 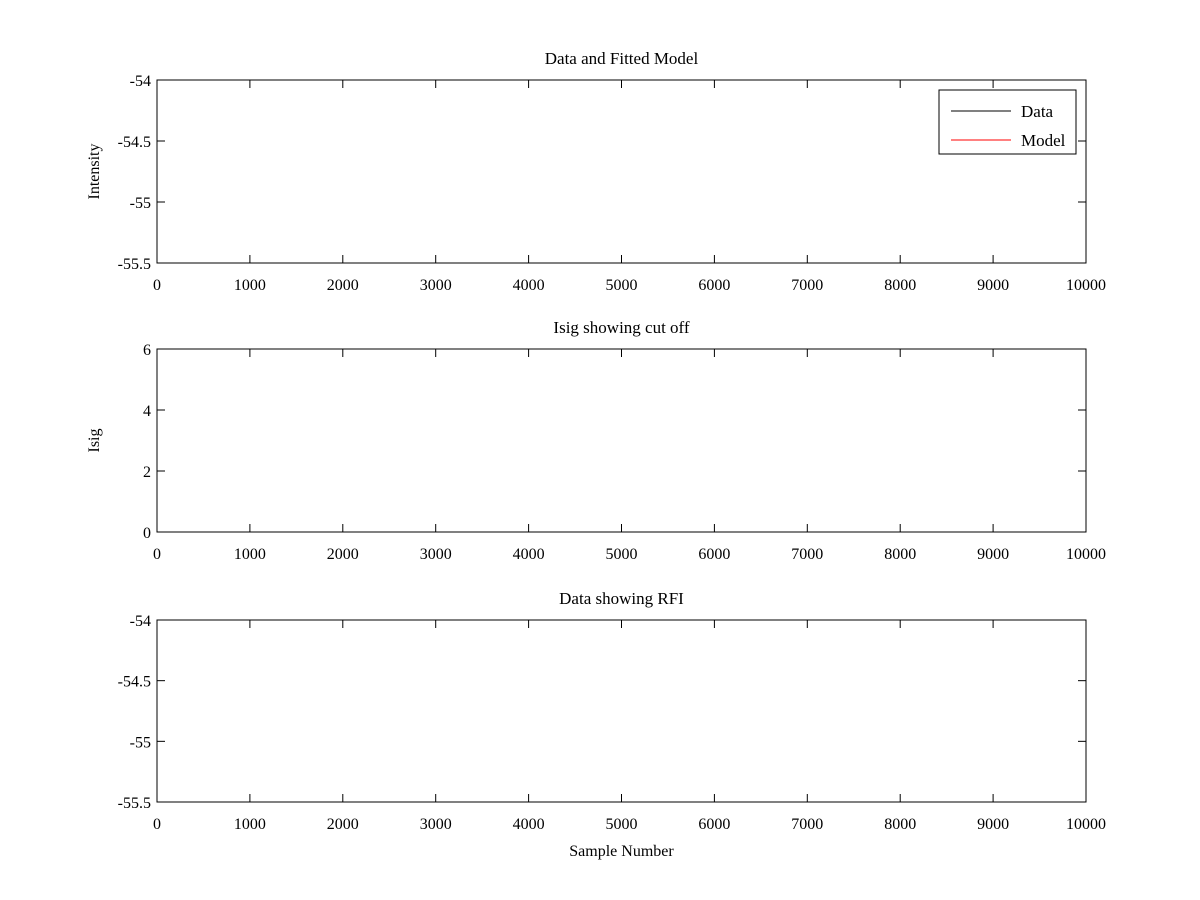 I want to click on y-tick-label: 4, so click(x=147, y=411).